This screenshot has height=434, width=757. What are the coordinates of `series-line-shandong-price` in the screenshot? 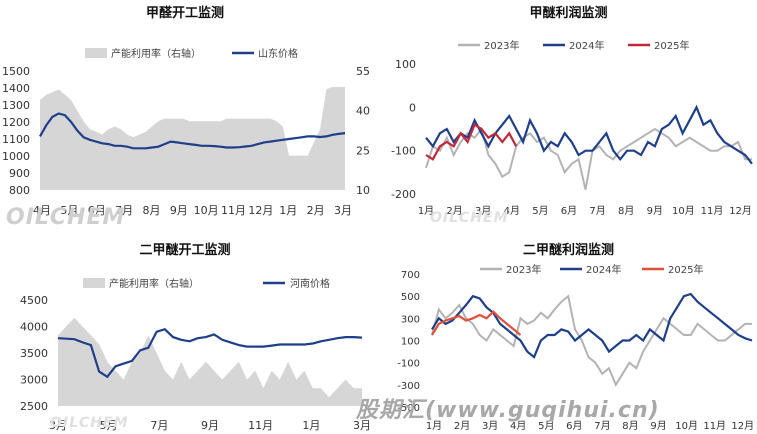 It's located at (192, 131).